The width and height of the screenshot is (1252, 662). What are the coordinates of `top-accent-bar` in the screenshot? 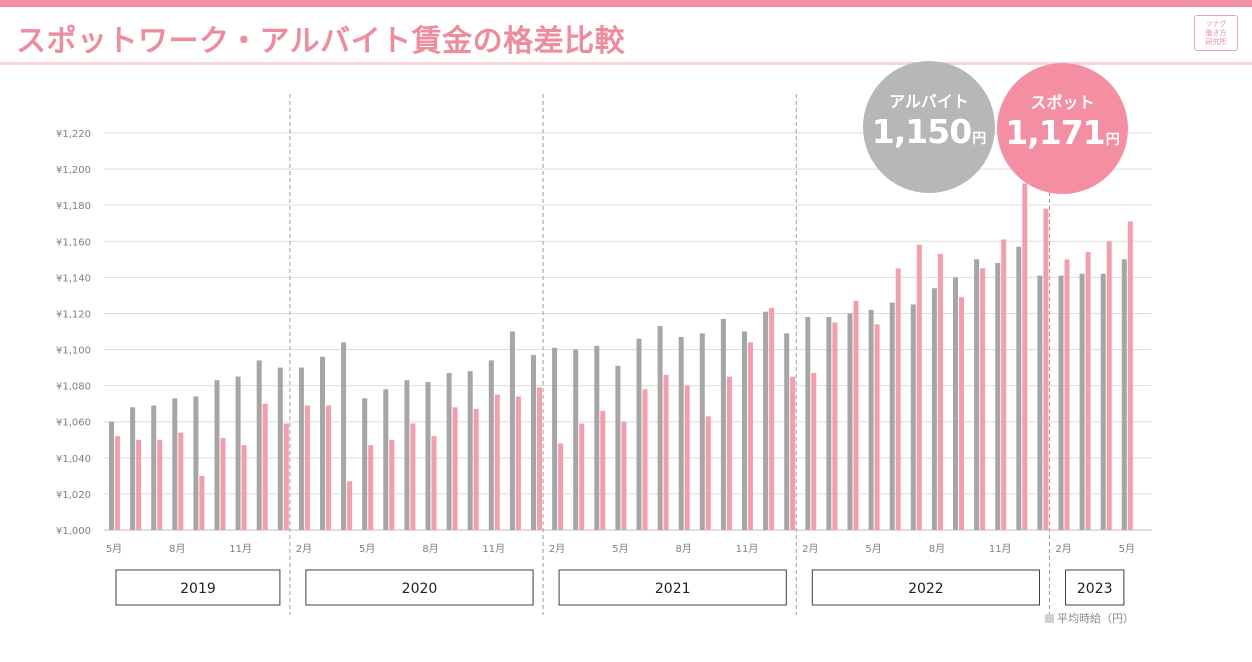 It's located at (626, 3).